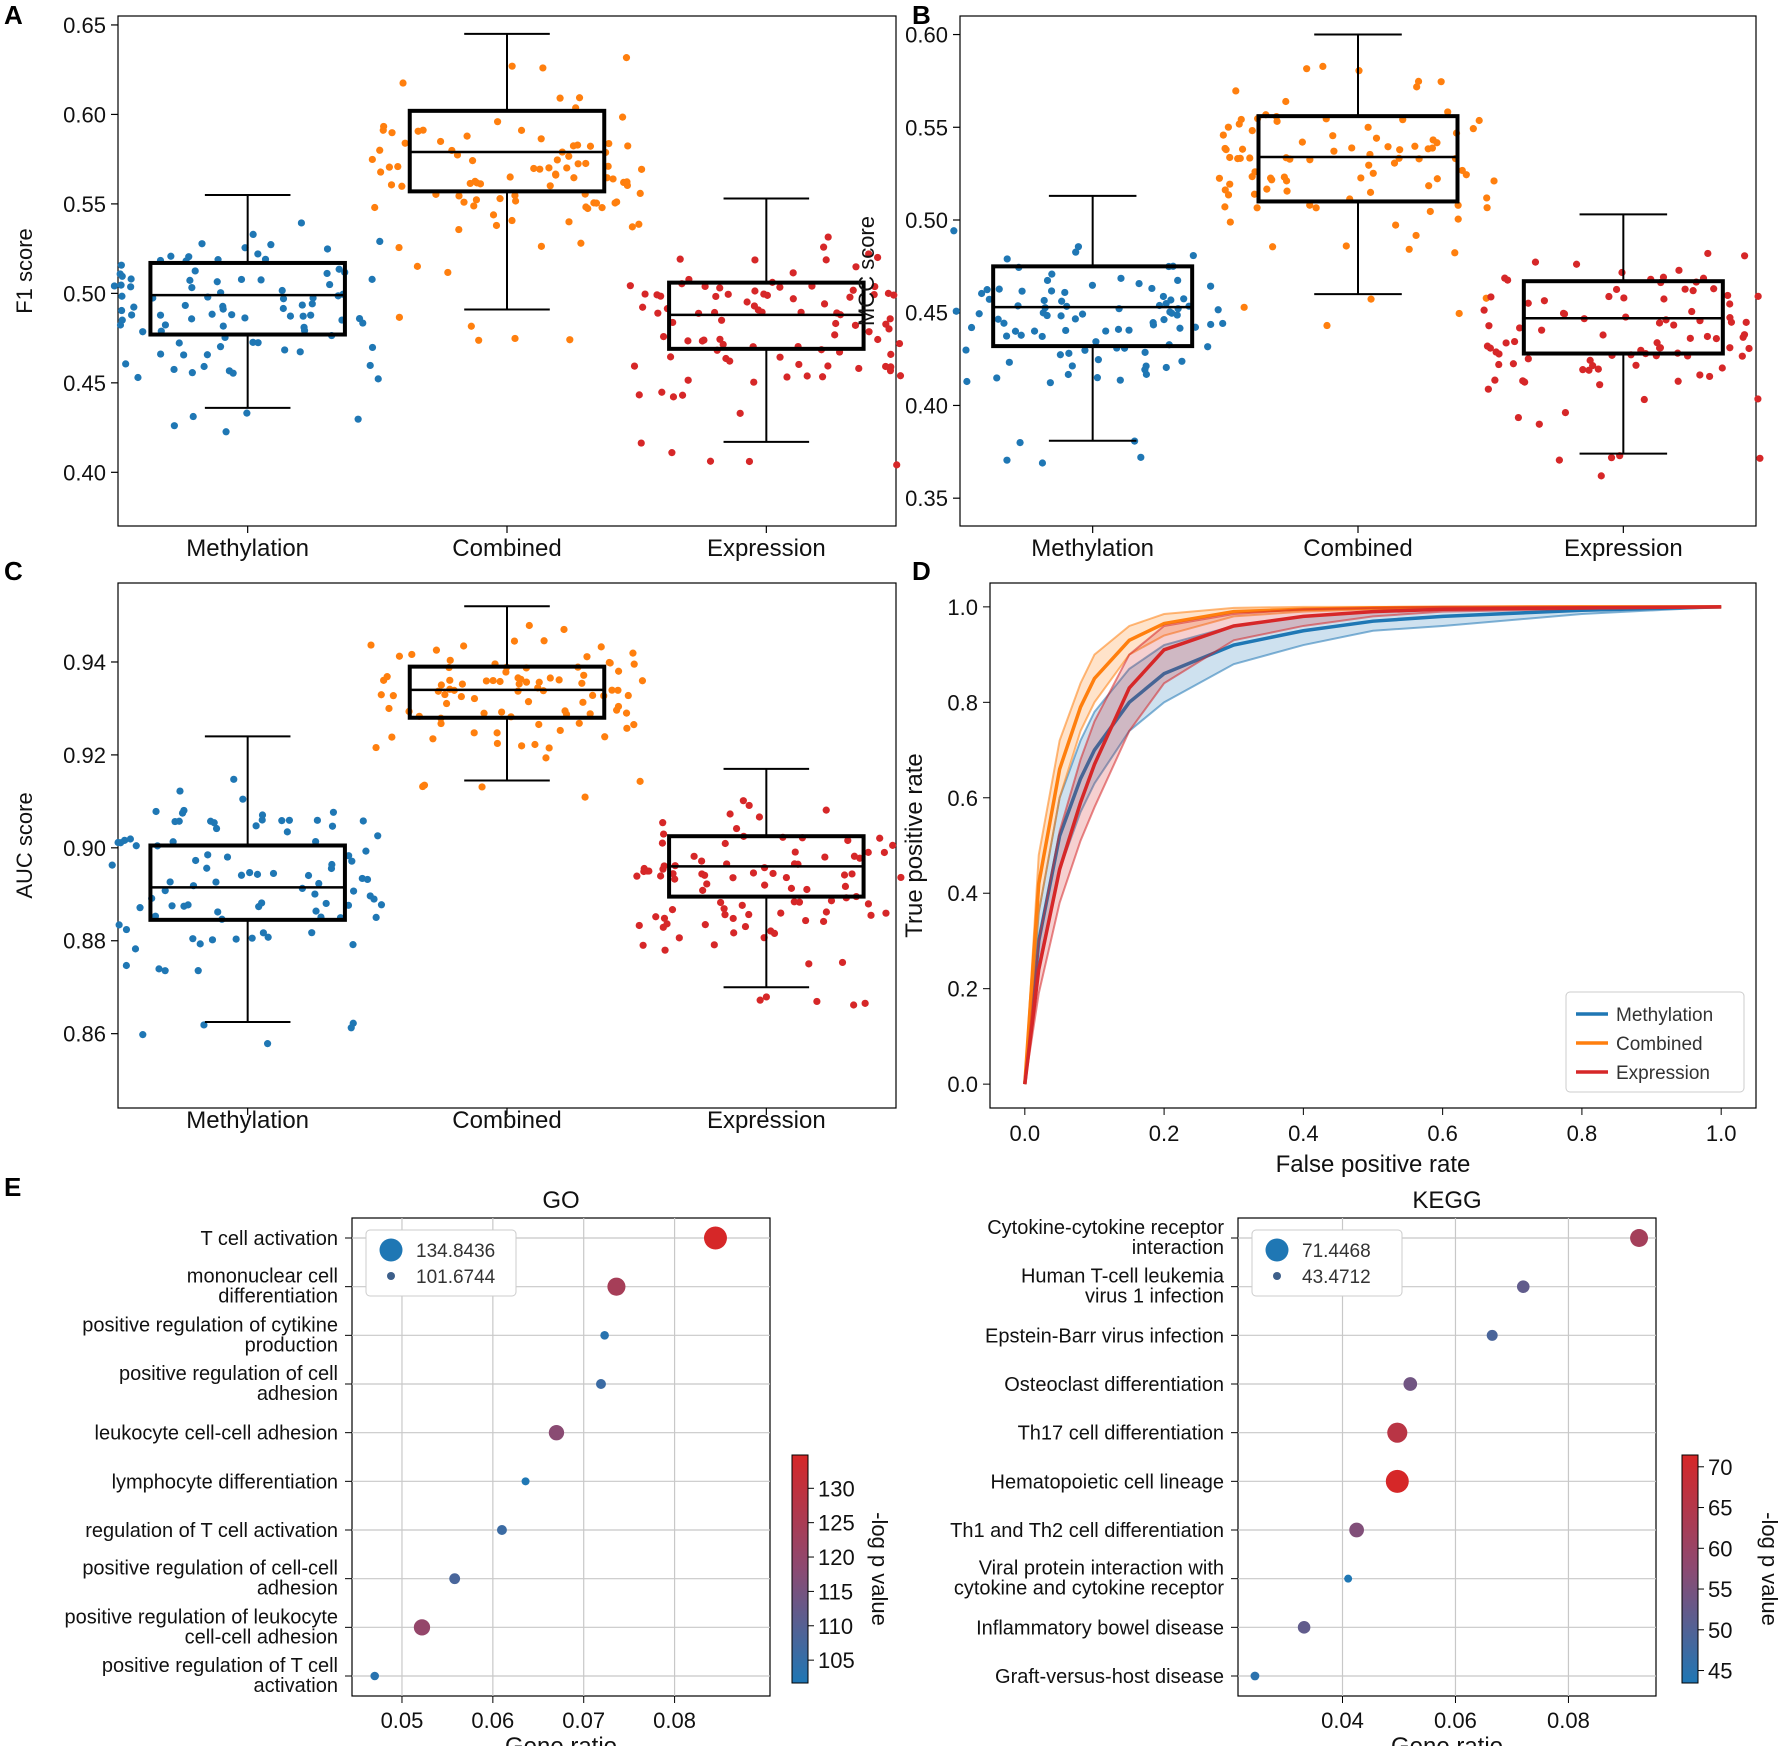  What do you see at coordinates (1442, 1133) in the screenshot?
I see `x-tick-label: 0.6` at bounding box center [1442, 1133].